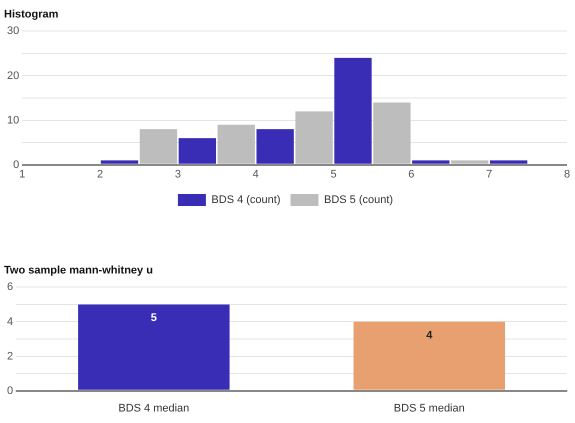  Describe the element at coordinates (10, 287) in the screenshot. I see `y-tick-label: 6` at that location.